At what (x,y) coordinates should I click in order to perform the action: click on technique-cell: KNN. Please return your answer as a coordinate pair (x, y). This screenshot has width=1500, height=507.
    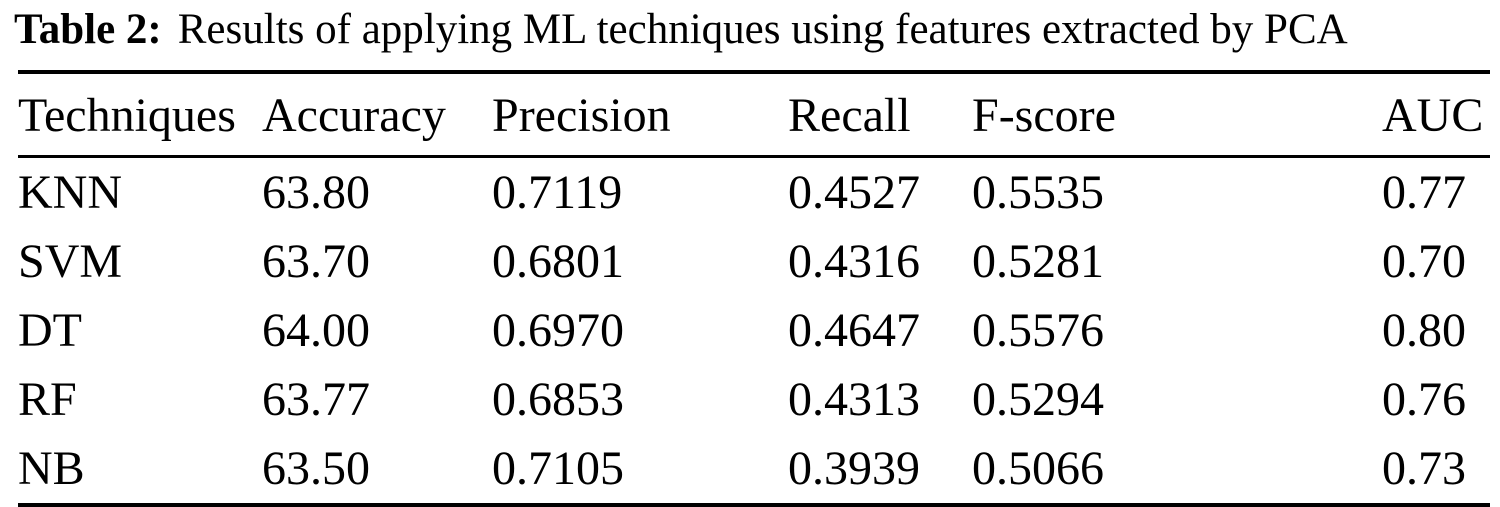
    Looking at the image, I should click on (70, 192).